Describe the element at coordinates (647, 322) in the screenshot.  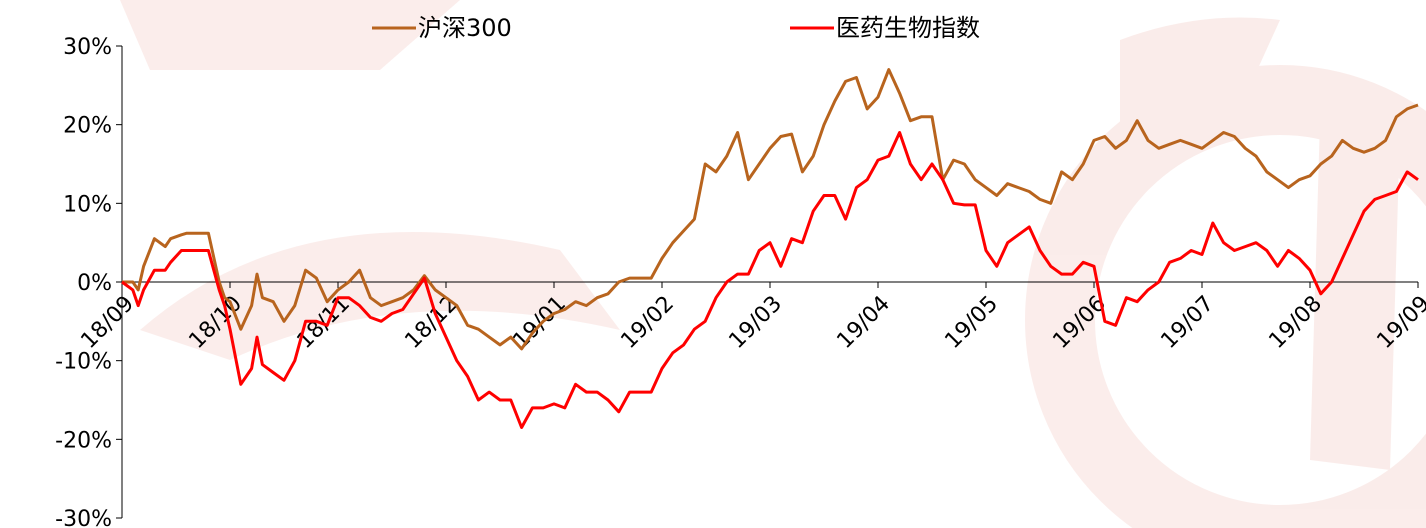
I see `x-tick-label: 19/02` at that location.